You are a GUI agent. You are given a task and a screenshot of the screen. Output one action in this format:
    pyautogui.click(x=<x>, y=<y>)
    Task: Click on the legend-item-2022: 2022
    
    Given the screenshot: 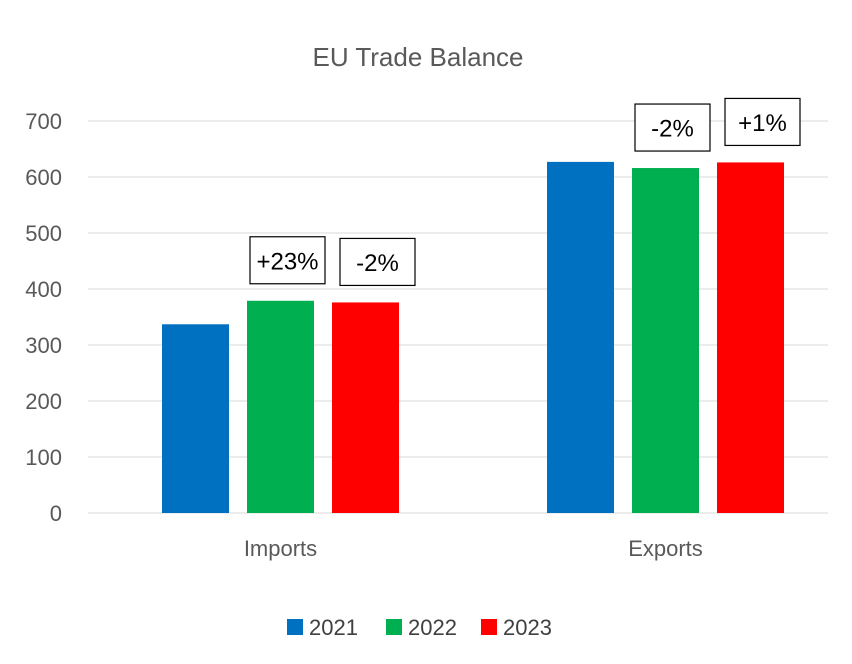 What is the action you would take?
    pyautogui.click(x=421, y=627)
    